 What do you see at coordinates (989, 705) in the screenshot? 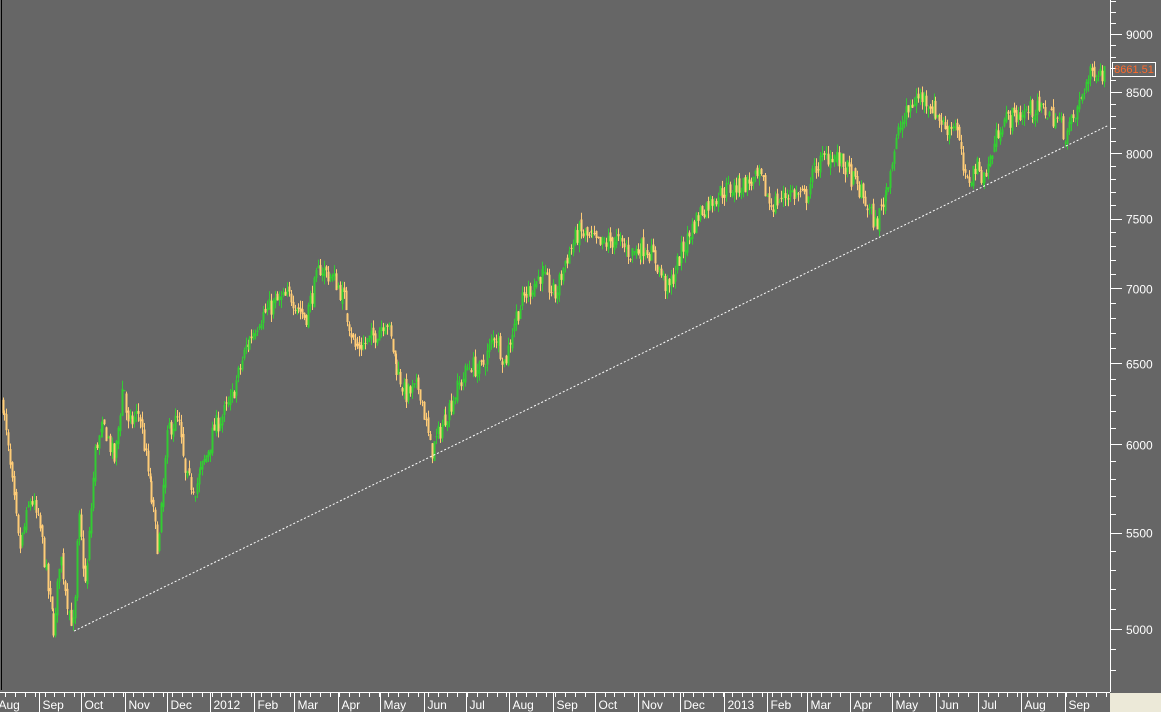
I see `x-tick-label: Jul` at bounding box center [989, 705].